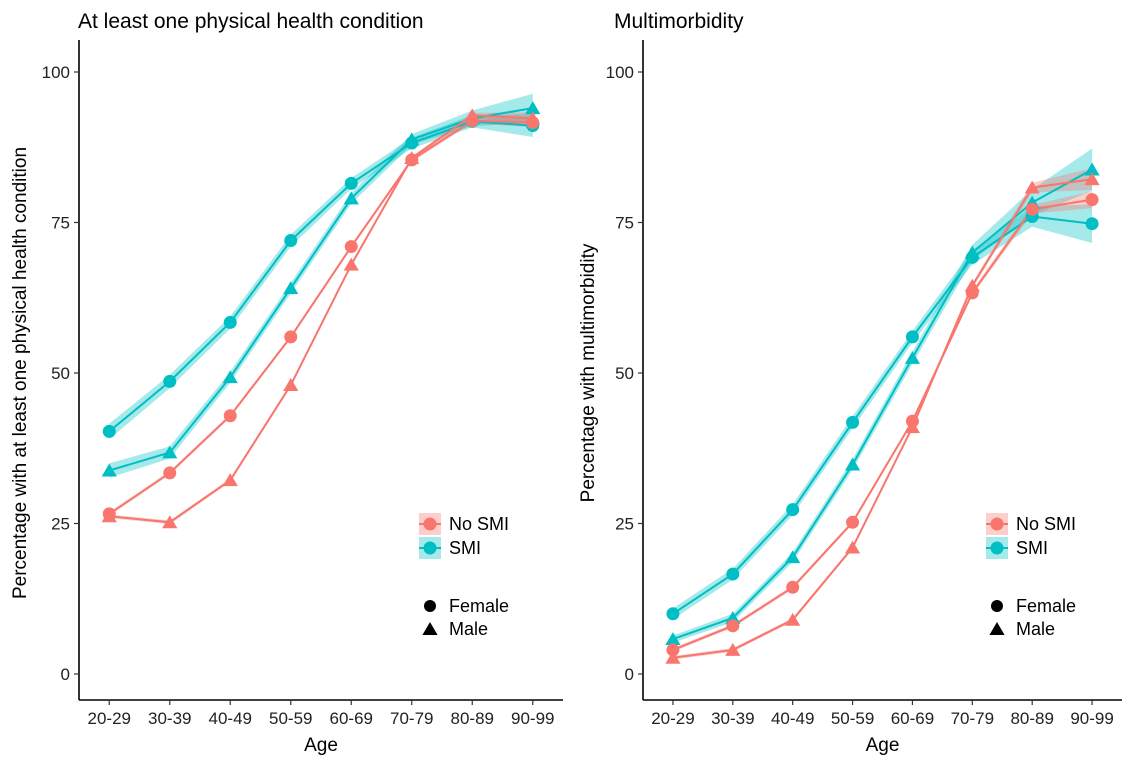  What do you see at coordinates (629, 674) in the screenshot?
I see `y-tick-label: 0` at bounding box center [629, 674].